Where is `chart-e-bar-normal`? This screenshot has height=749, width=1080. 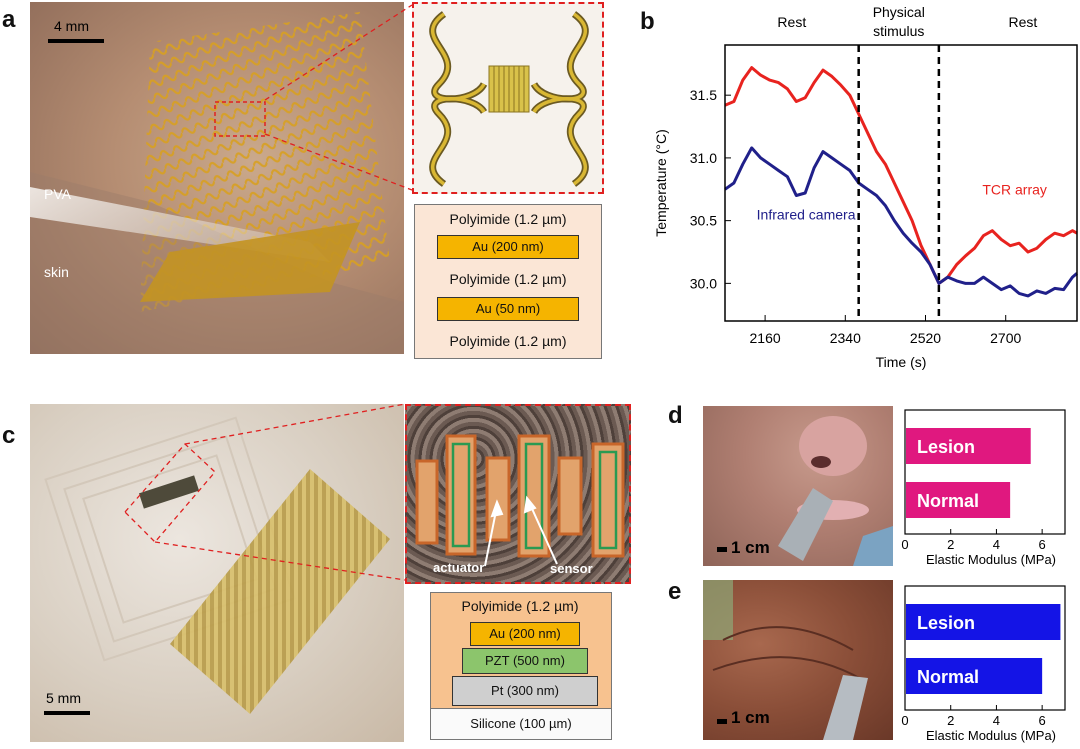
chart-e-bar-normal is located at coordinates (974, 676).